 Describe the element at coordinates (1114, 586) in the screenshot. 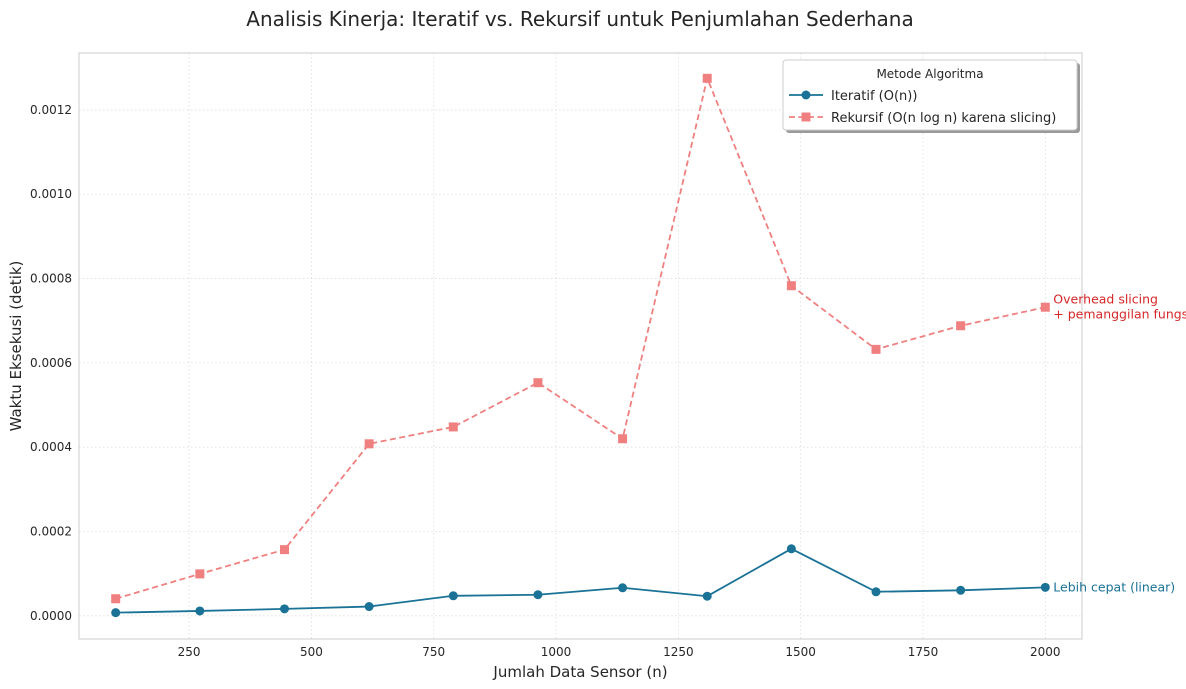

I see `annotation-iteratif: Lebih cepat (linear)` at that location.